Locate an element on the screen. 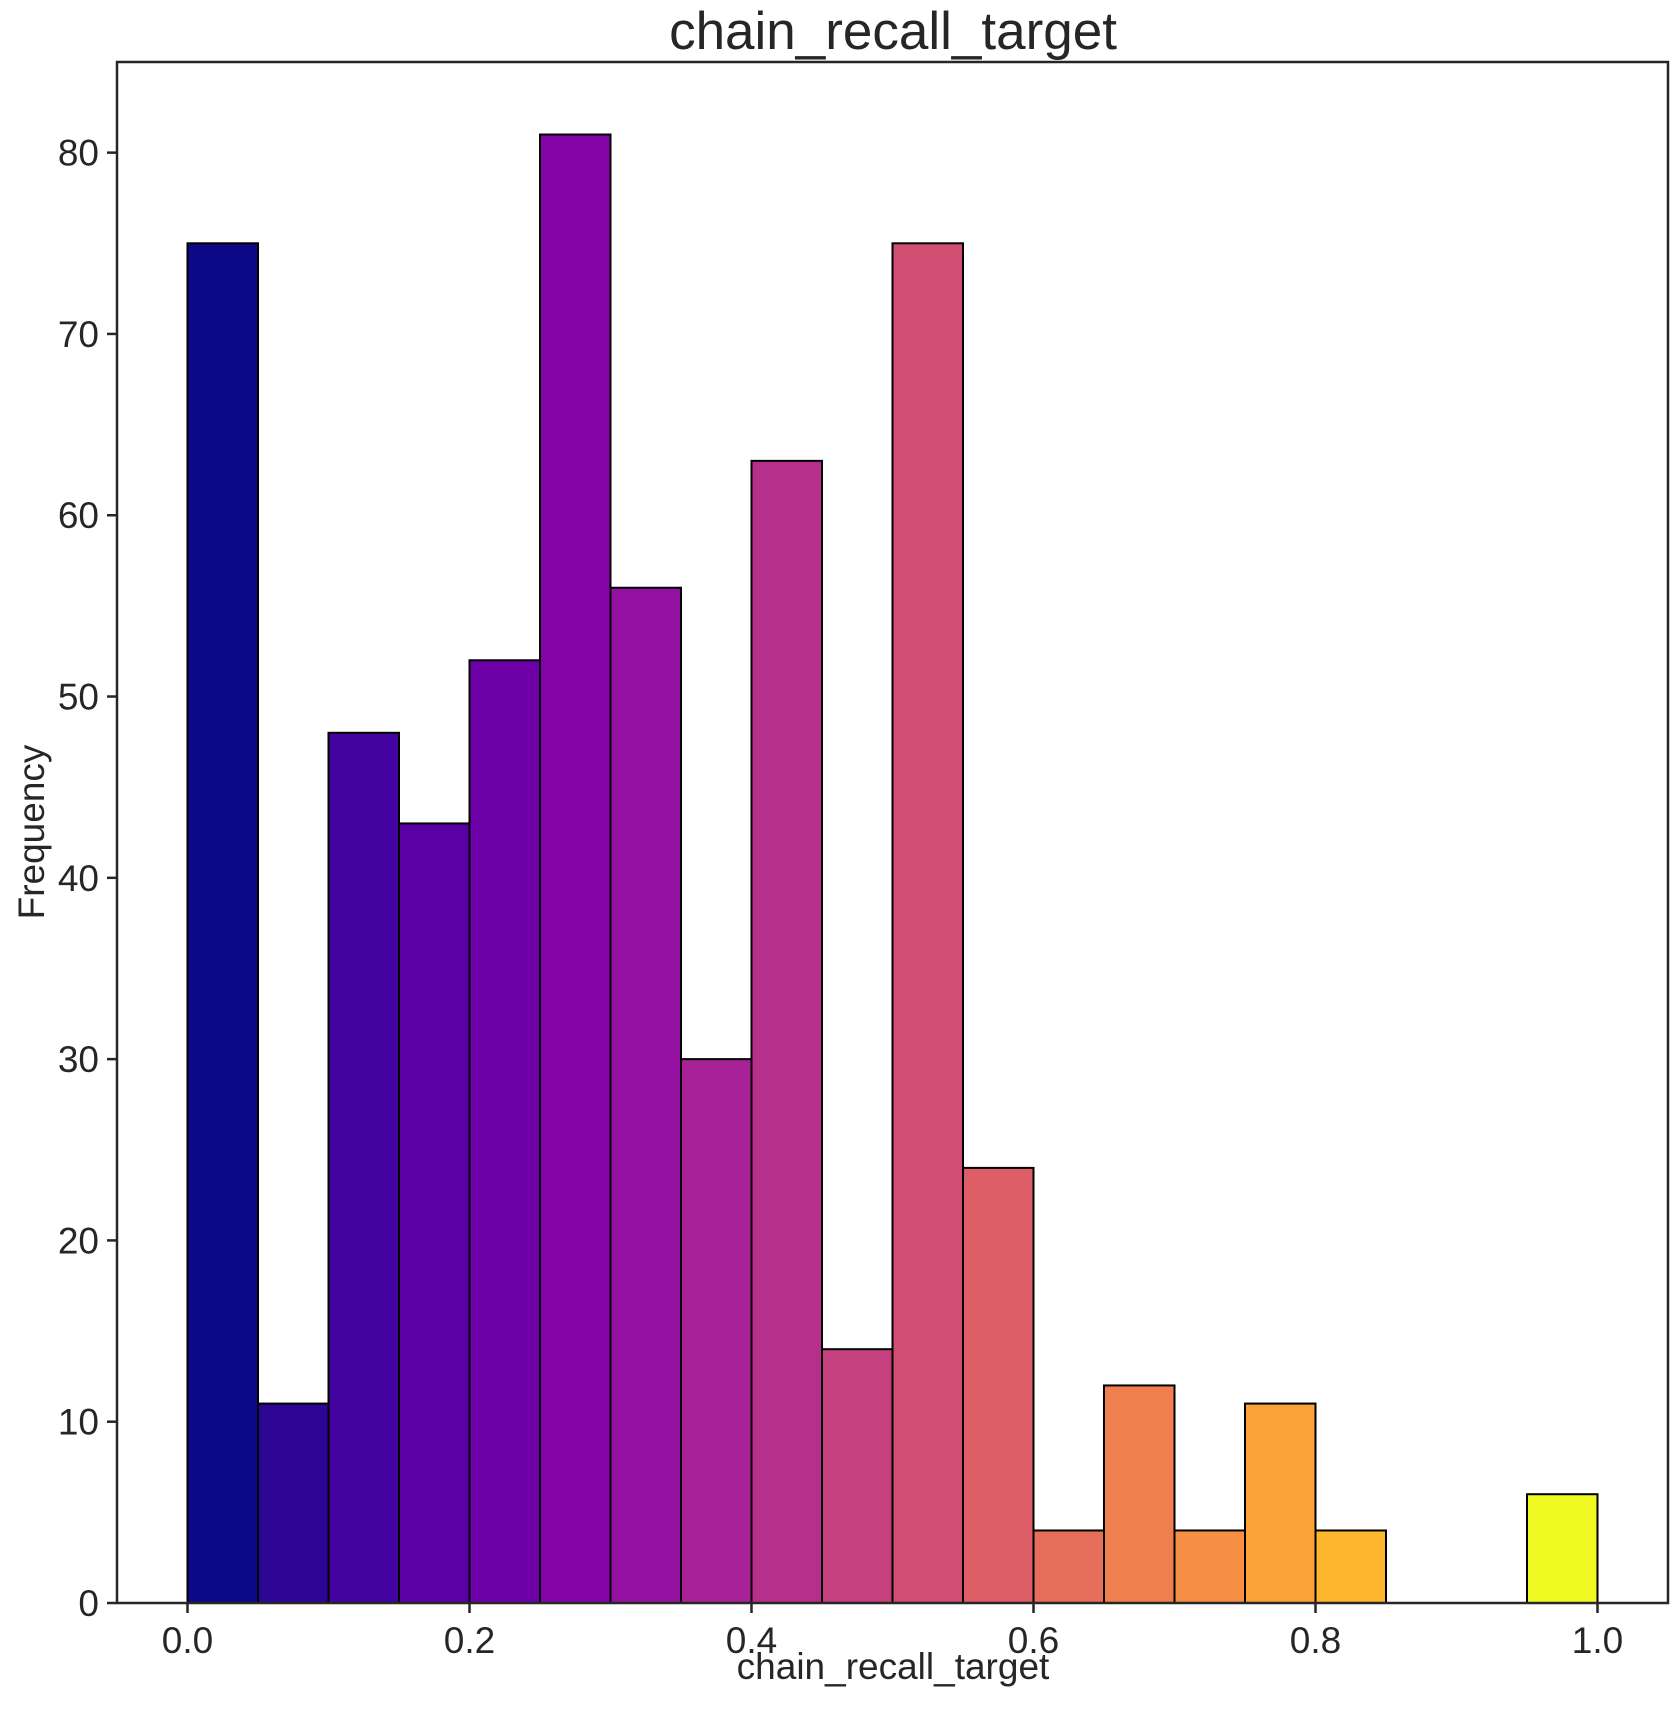  y-tick-label: 20 is located at coordinates (78, 1240).